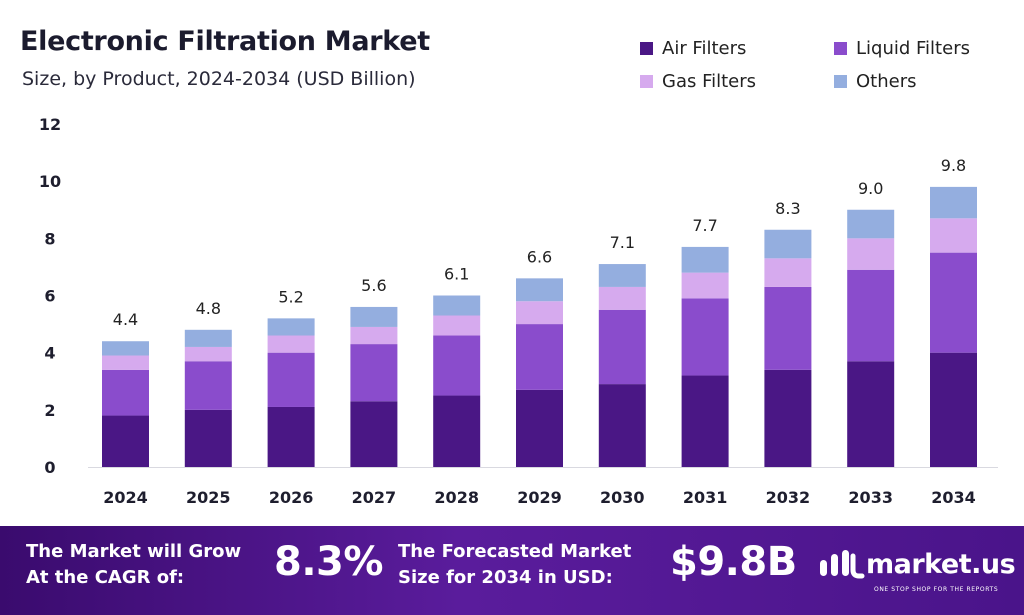 Image resolution: width=1024 pixels, height=615 pixels. I want to click on chart-title: Electronic Filtration Market, so click(225, 41).